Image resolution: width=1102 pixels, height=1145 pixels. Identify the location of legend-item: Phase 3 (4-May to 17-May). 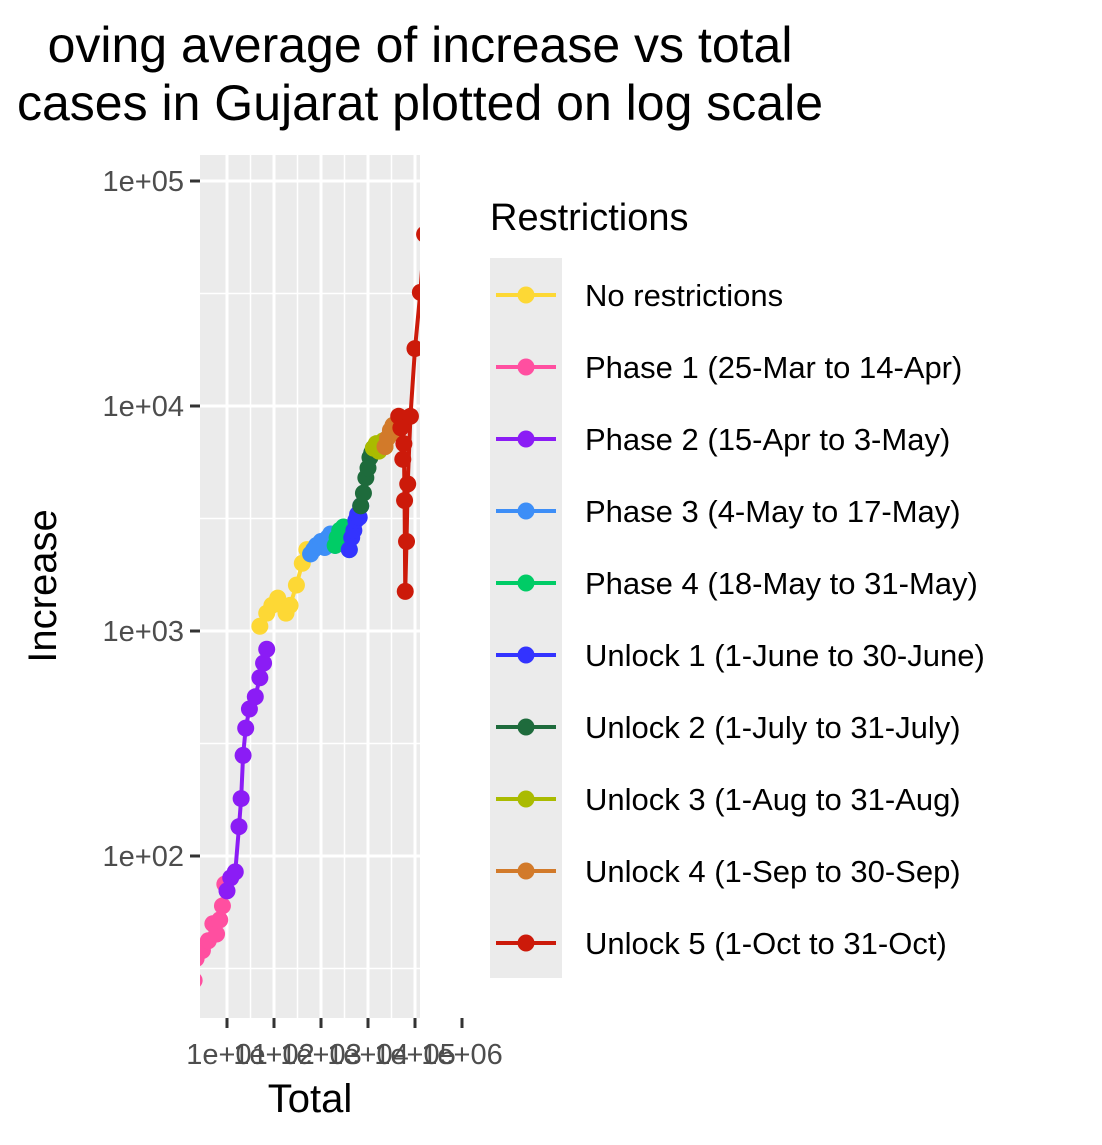
(728, 511).